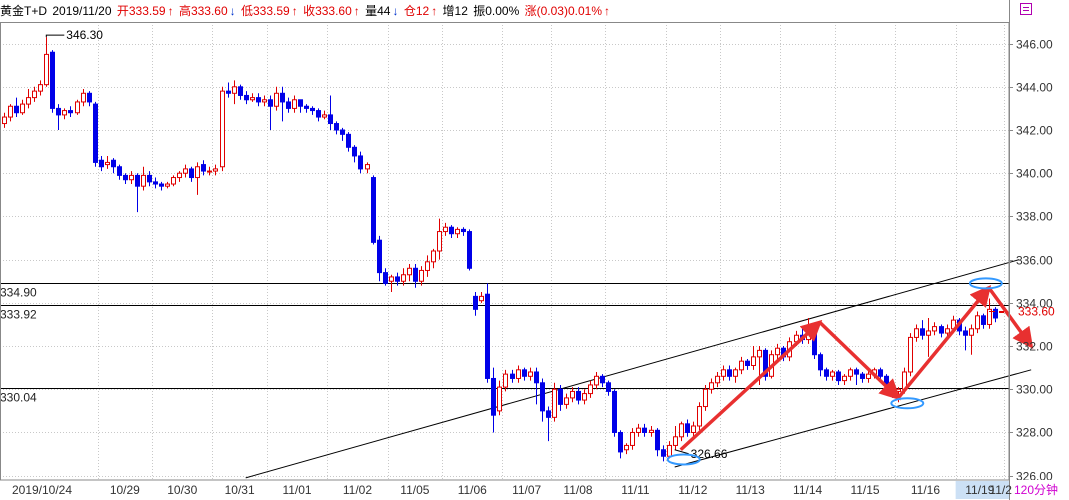 Image resolution: width=1069 pixels, height=500 pixels. What do you see at coordinates (859, 361) in the screenshot?
I see `trend-arrow` at bounding box center [859, 361].